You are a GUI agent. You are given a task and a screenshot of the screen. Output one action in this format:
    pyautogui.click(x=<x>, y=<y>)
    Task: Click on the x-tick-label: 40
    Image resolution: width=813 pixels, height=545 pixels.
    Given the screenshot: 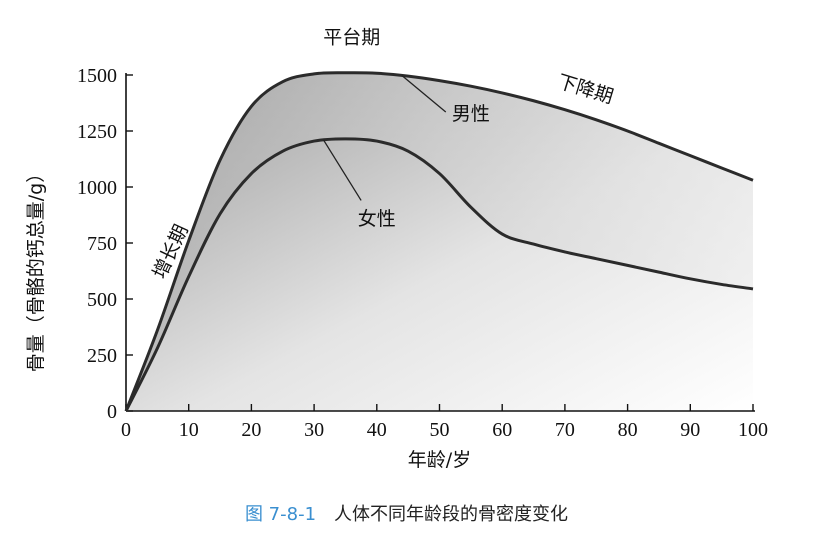 What is the action you would take?
    pyautogui.click(x=377, y=430)
    